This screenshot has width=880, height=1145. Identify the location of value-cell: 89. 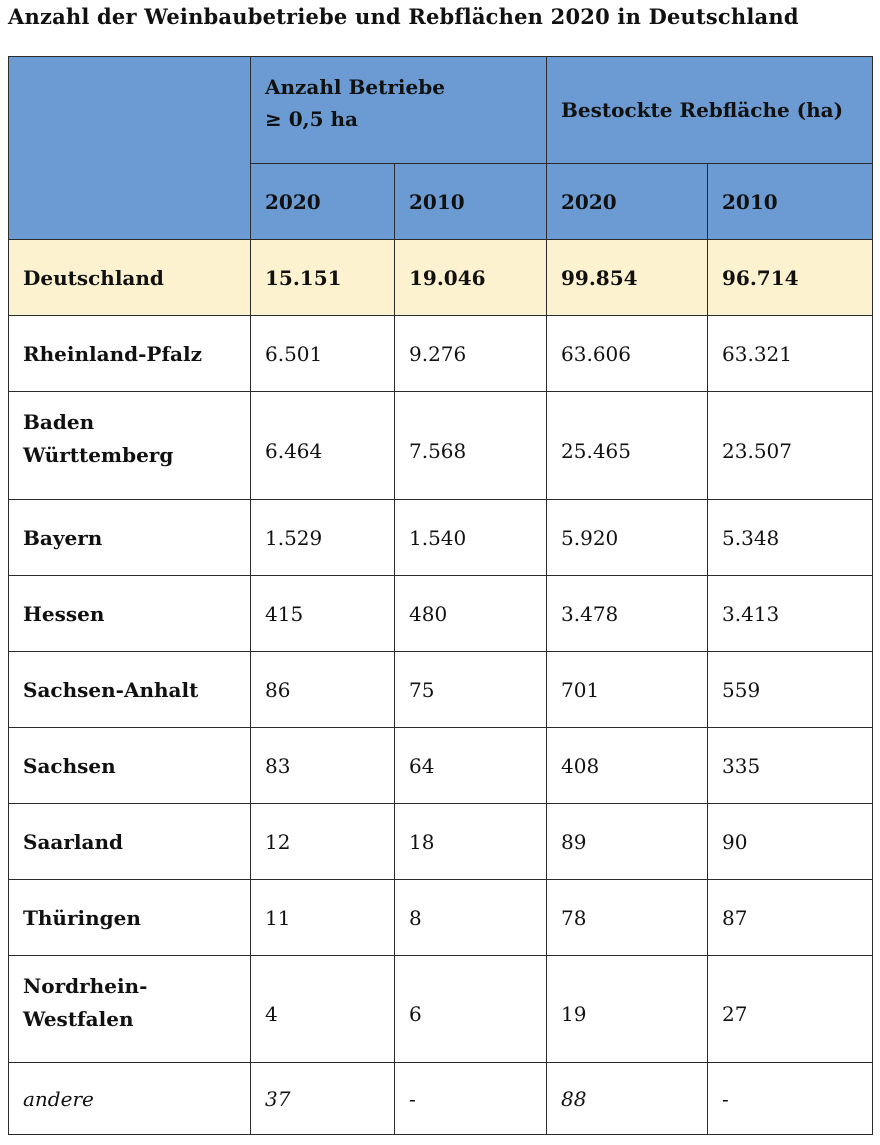
(627, 841).